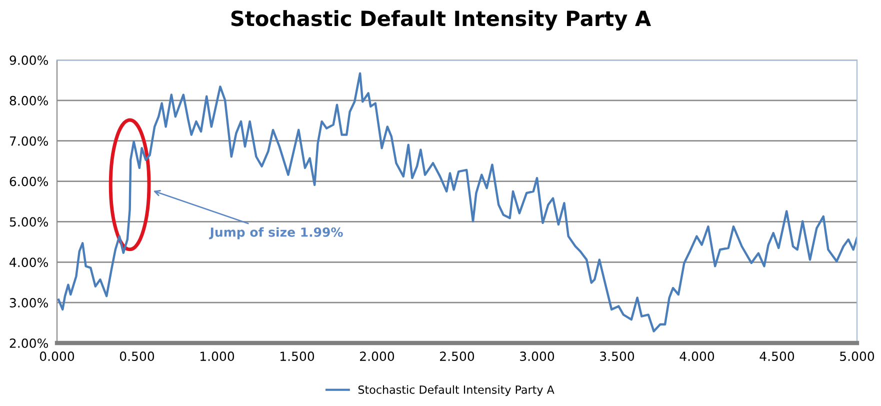  What do you see at coordinates (777, 357) in the screenshot?
I see `x-tick-label: 4.500` at bounding box center [777, 357].